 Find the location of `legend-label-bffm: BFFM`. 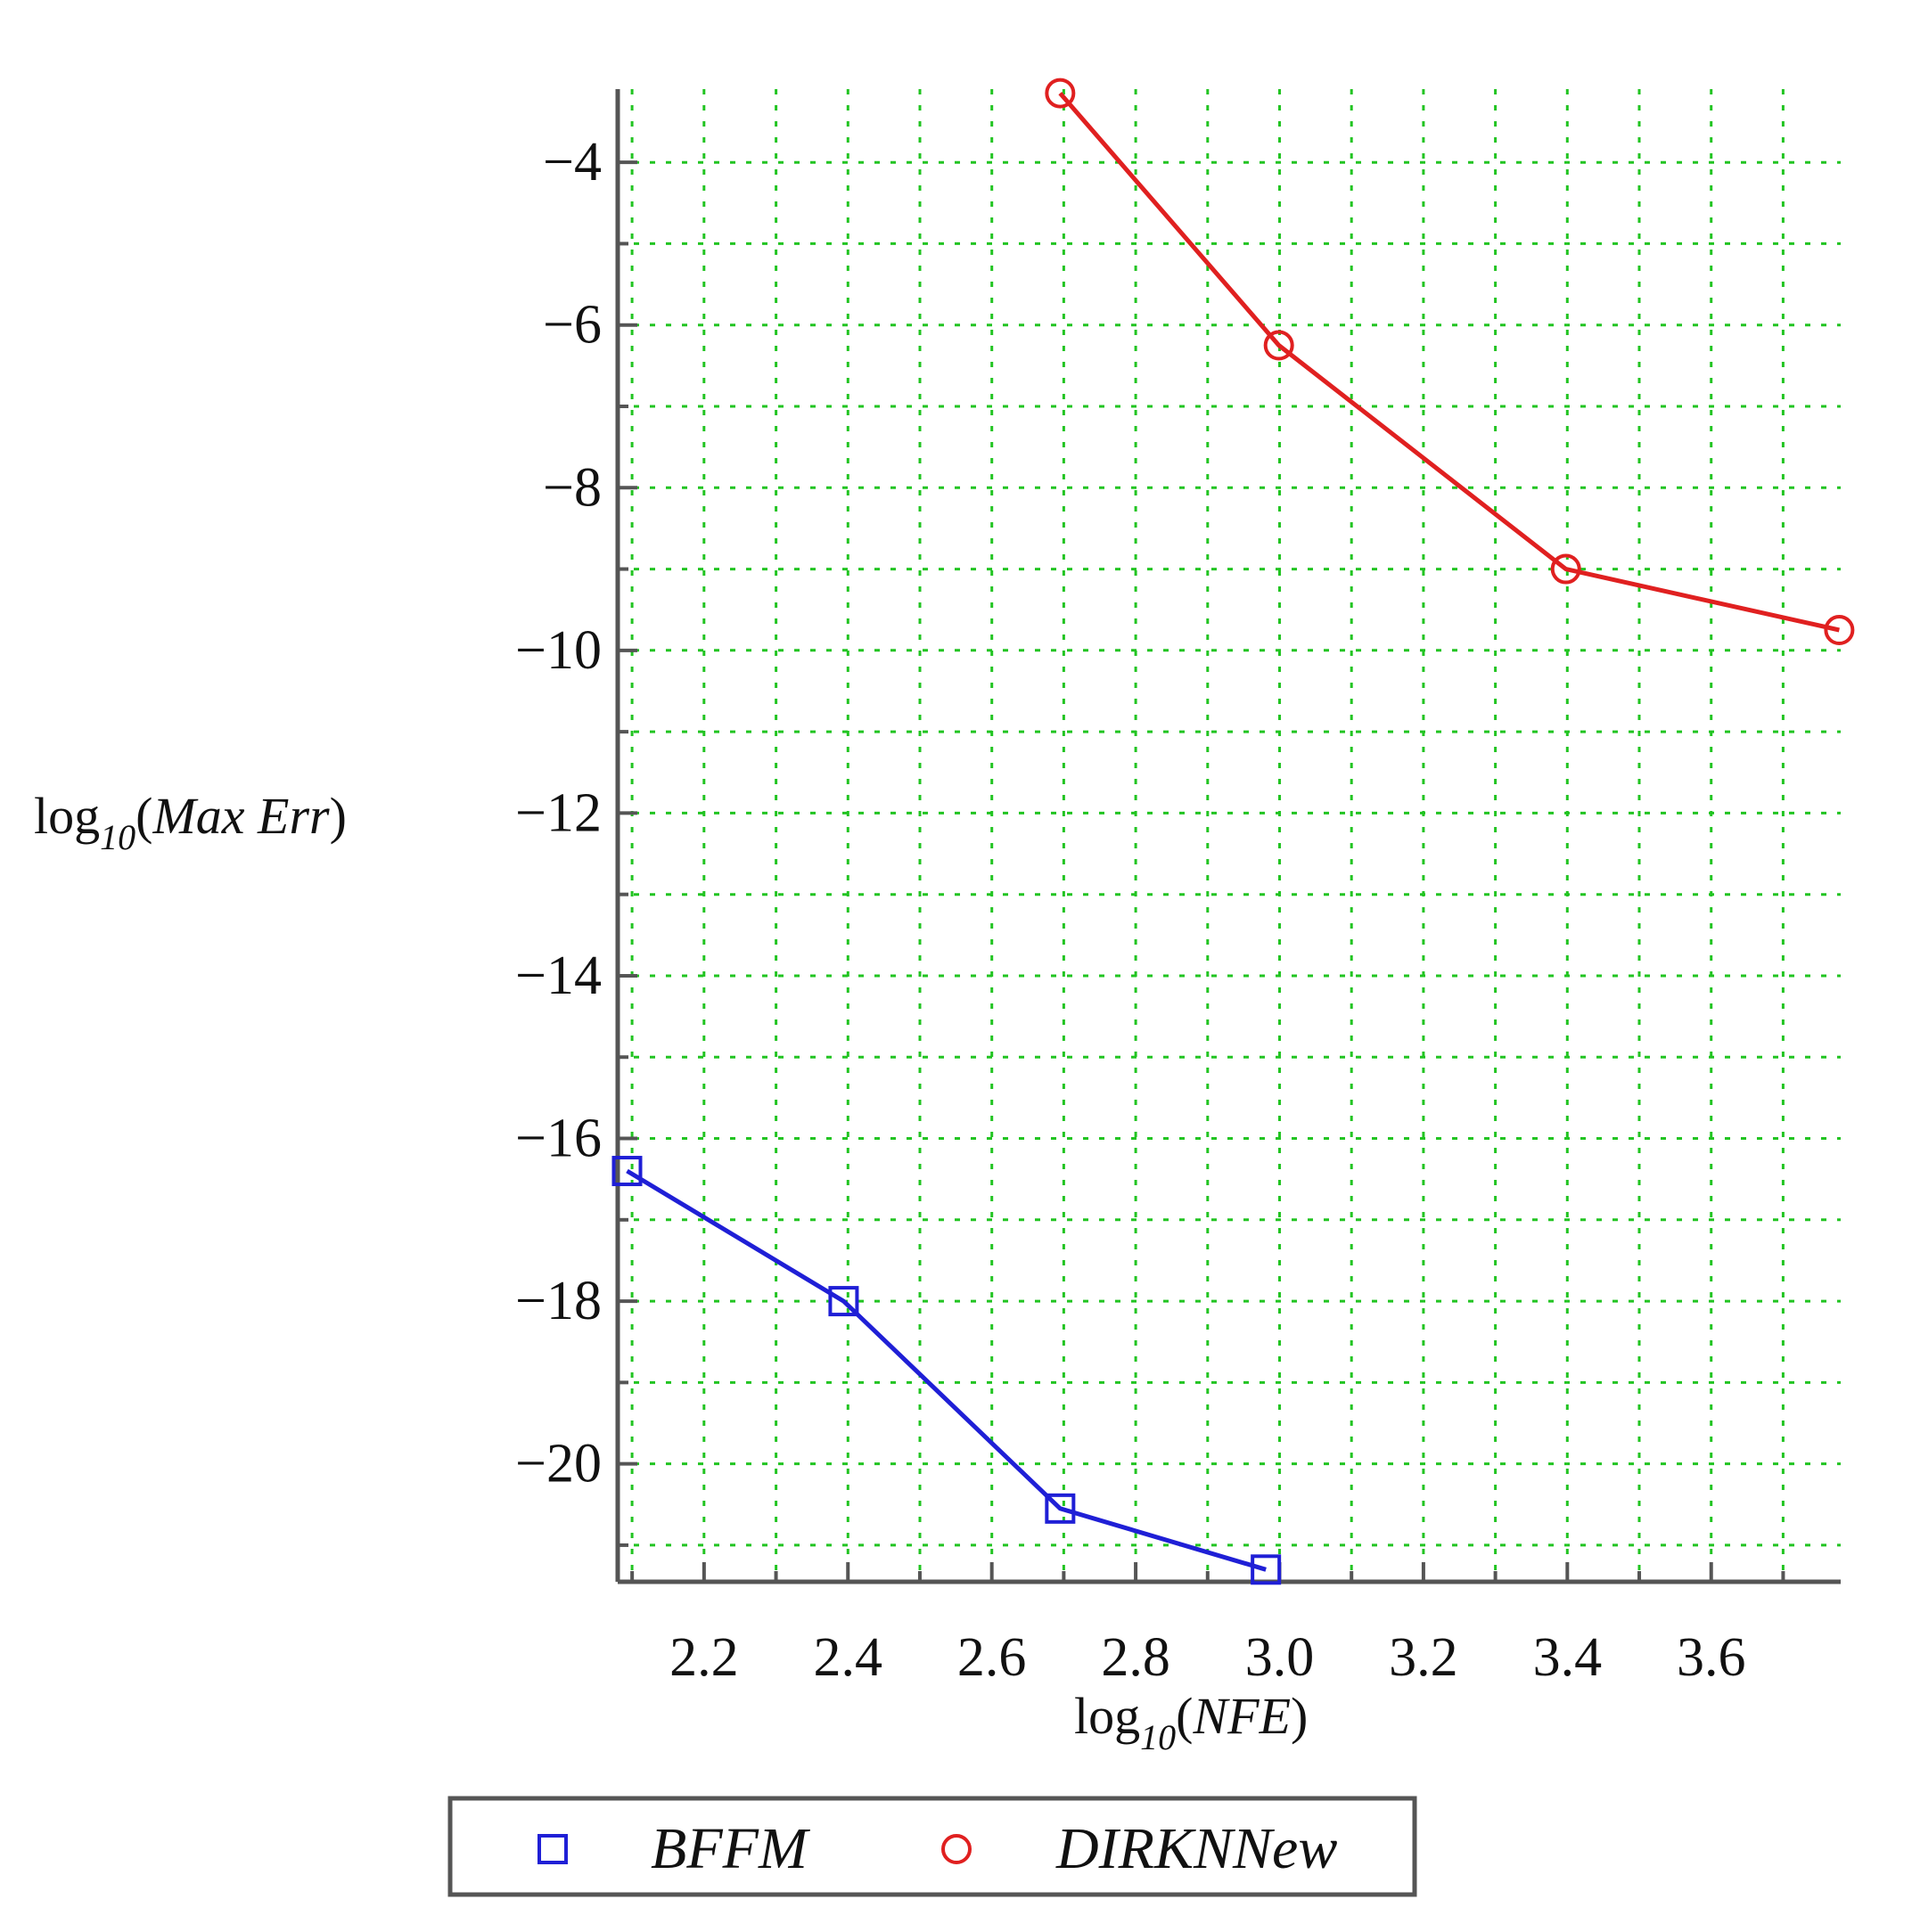

legend-label-bffm: BFFM is located at coordinates (731, 1848).